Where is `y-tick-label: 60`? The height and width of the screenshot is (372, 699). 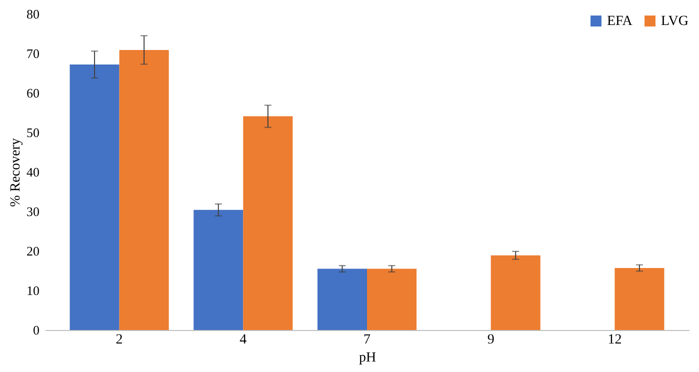 y-tick-label: 60 is located at coordinates (33, 93).